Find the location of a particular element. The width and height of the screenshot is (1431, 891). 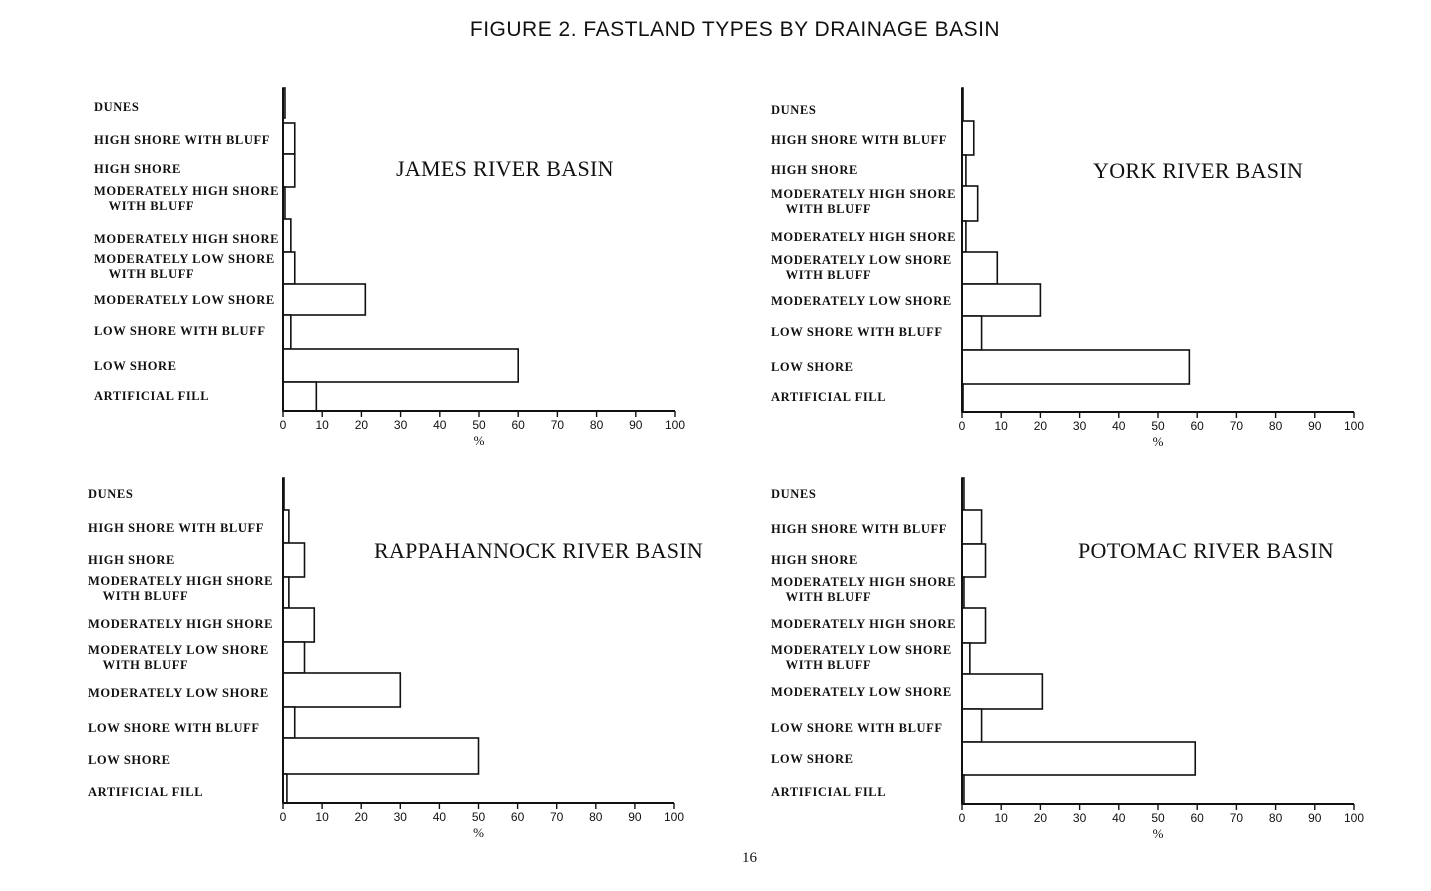

basin-title: JAMES RIVER BASIN is located at coordinates (505, 168).